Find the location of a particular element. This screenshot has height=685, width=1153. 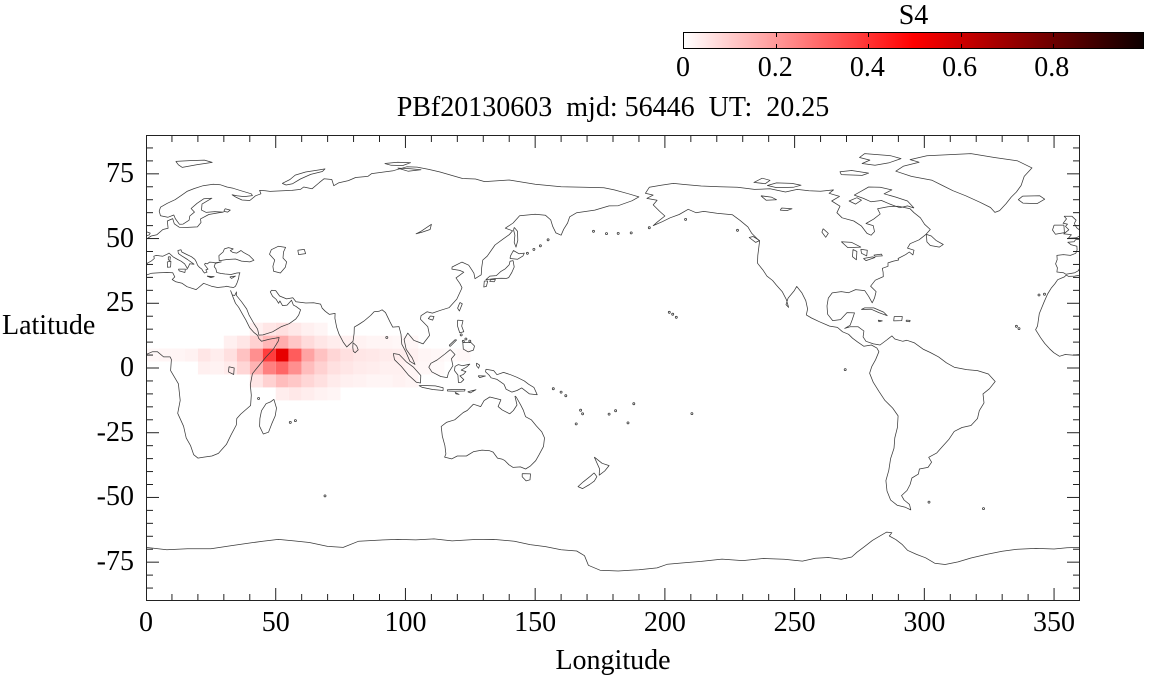

x-tick-label: 150 is located at coordinates (535, 622).